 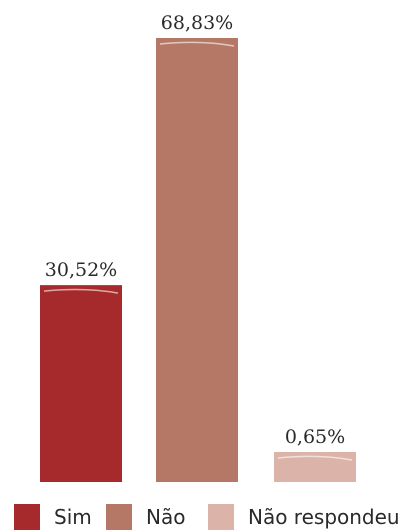 What do you see at coordinates (315, 458) in the screenshot?
I see `bar-texture-nao-respondeu` at bounding box center [315, 458].